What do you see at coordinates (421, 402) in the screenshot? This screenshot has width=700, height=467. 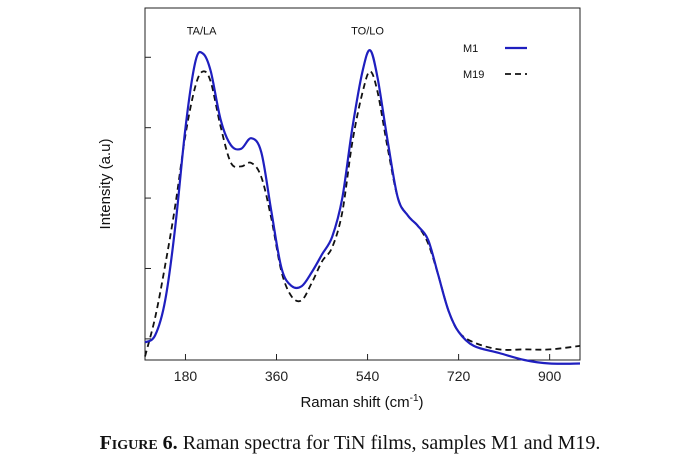 I see `x-axis-title-end: )` at bounding box center [421, 402].